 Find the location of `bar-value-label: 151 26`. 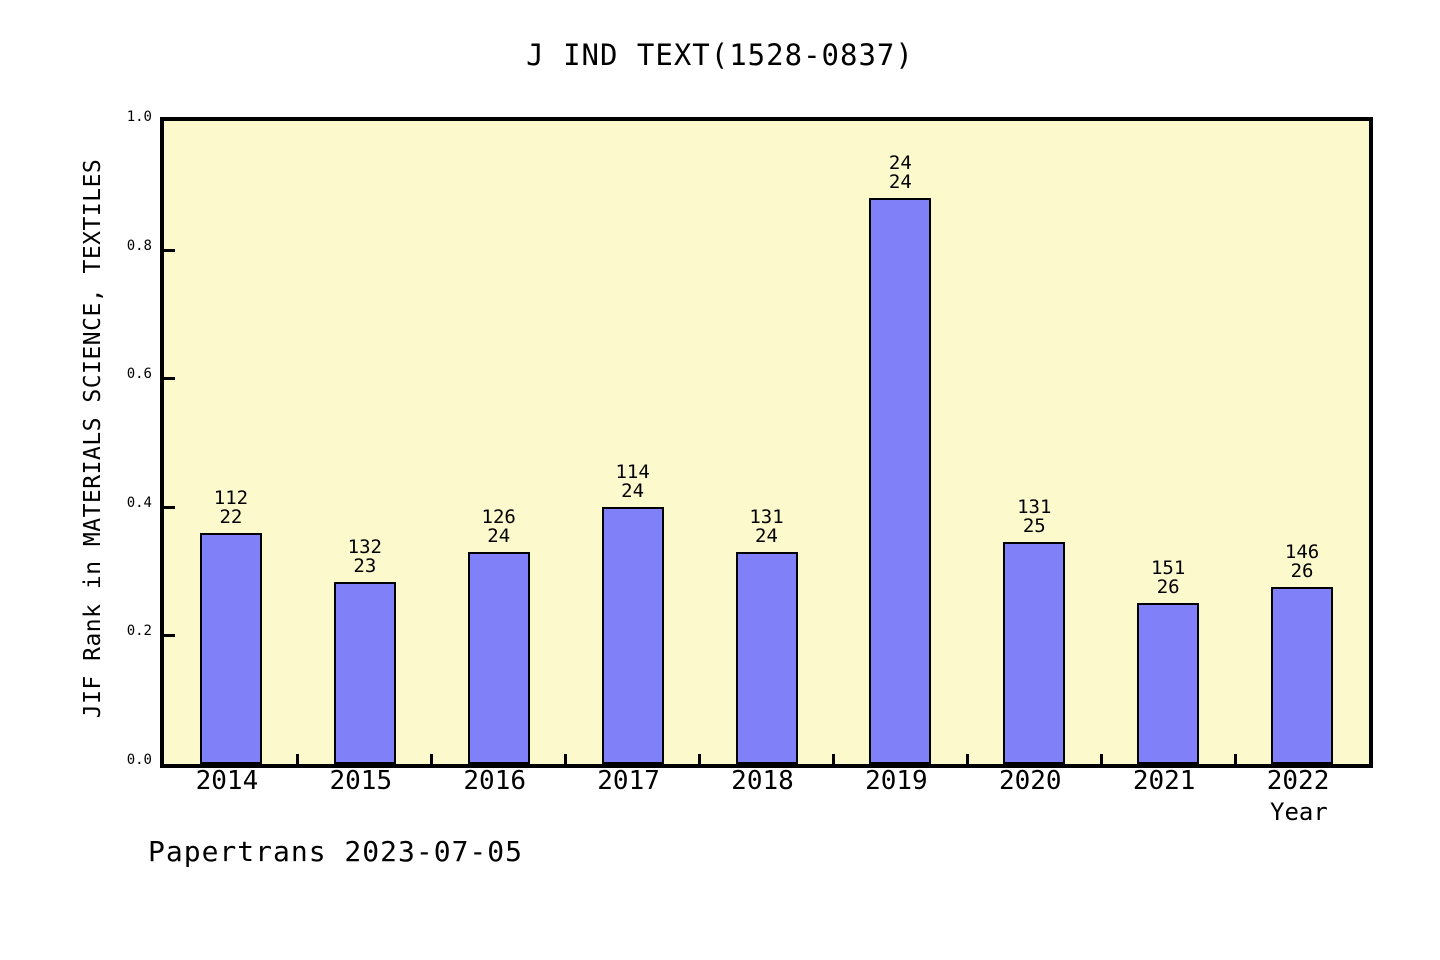

bar-value-label: 151 26 is located at coordinates (1168, 578).